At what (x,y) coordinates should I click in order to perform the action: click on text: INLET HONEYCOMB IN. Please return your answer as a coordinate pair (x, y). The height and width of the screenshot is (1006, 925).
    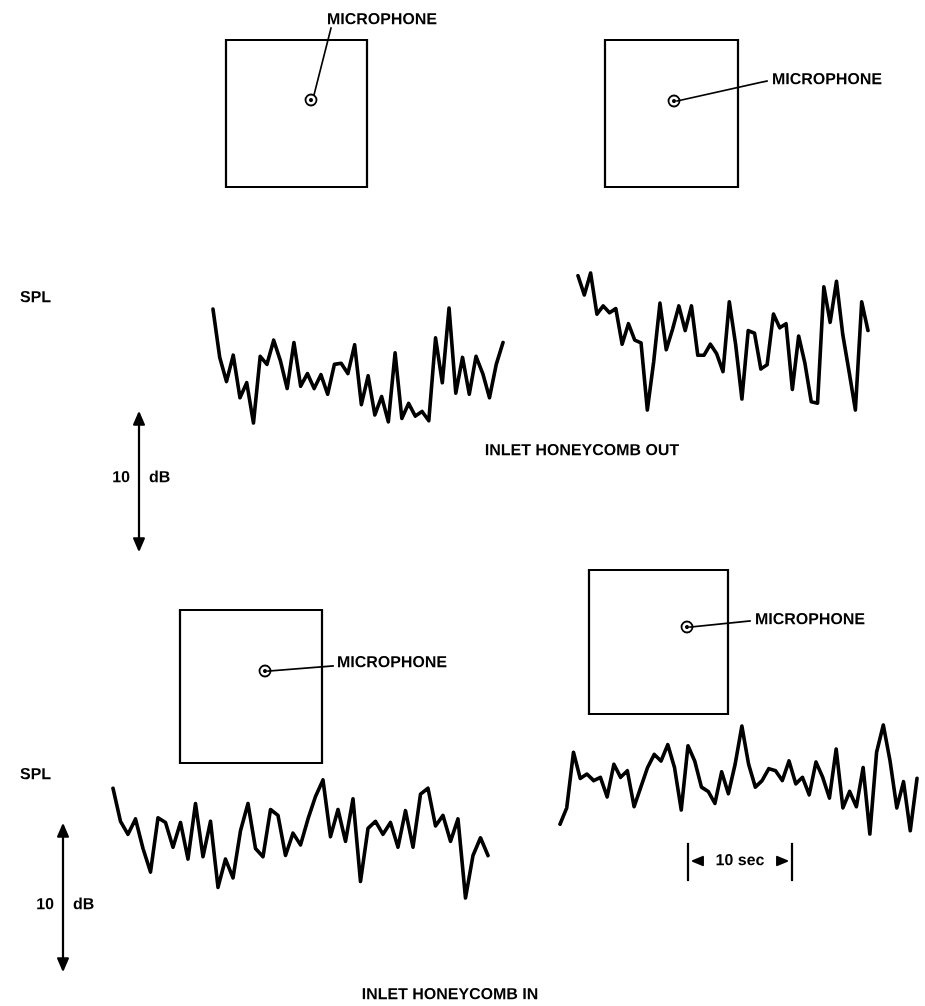
    Looking at the image, I should click on (450, 993).